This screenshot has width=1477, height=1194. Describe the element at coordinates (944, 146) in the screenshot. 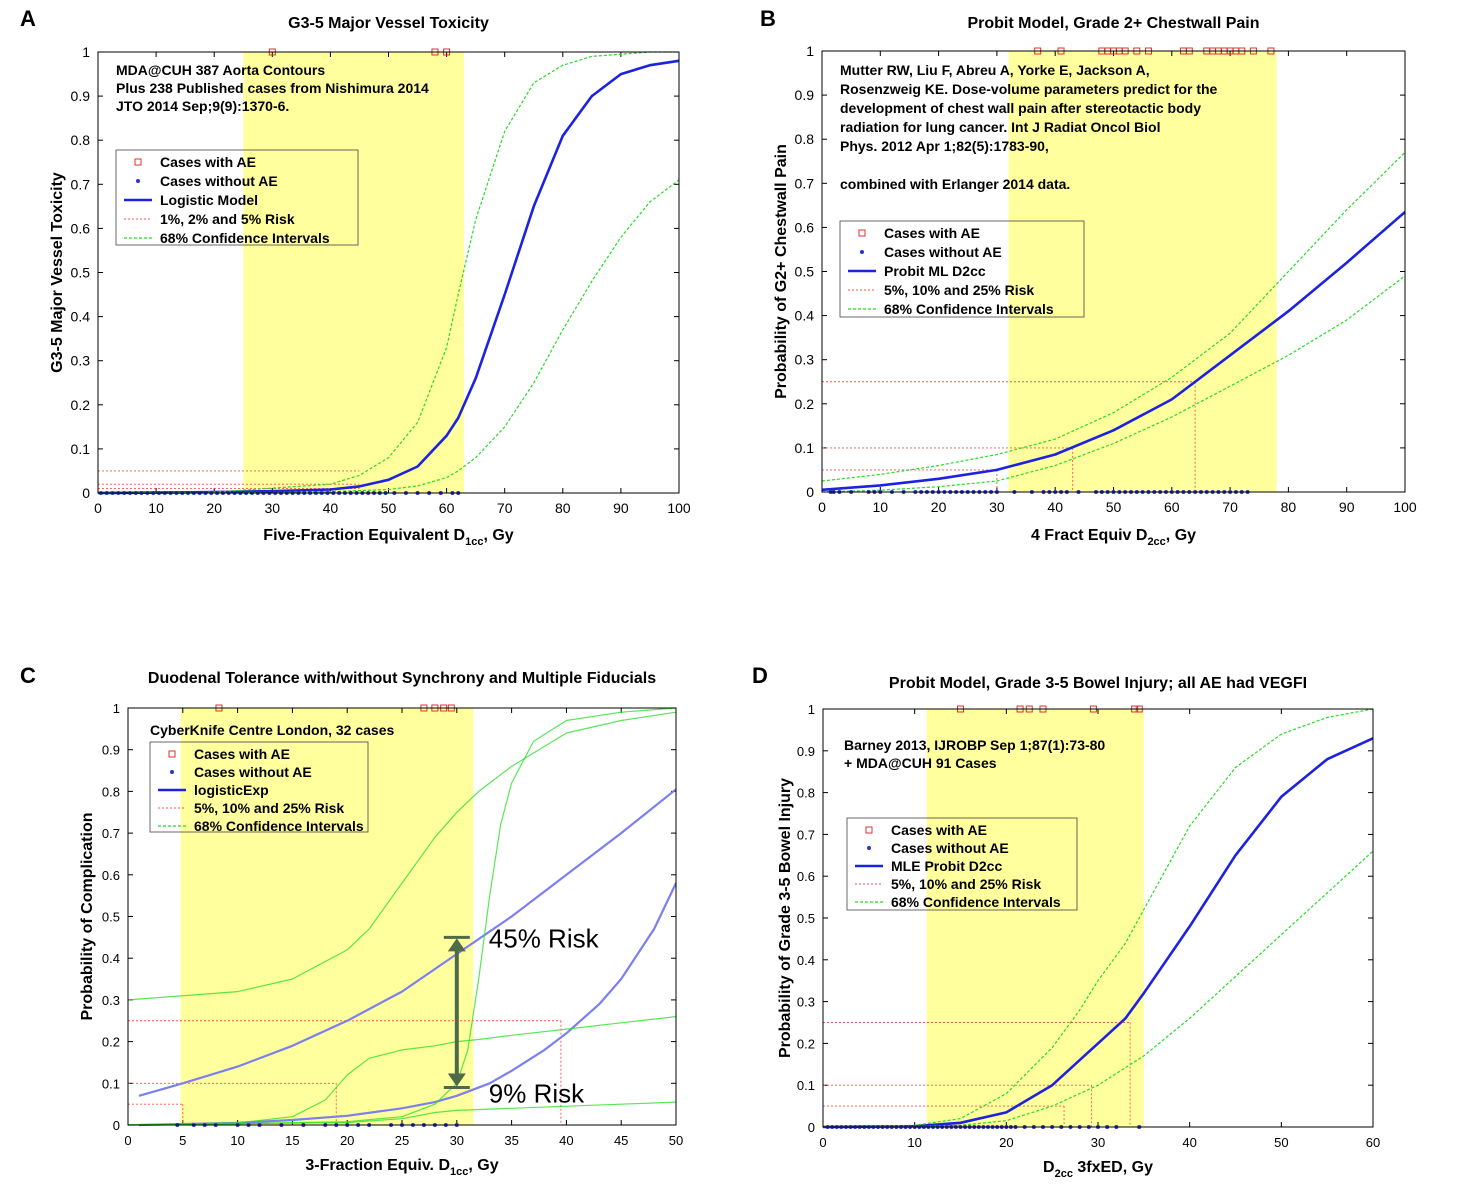

I see `citation-note: Phys. 2012 Apr 1;82(5):1783-90,` at that location.